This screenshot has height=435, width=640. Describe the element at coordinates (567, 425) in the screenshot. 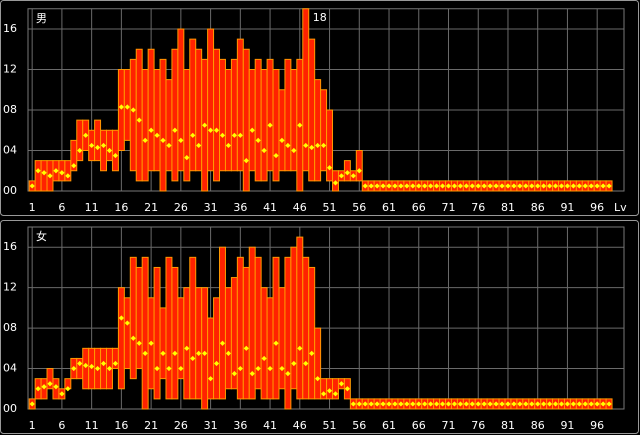

I see `x-tick-label: 91` at that location.